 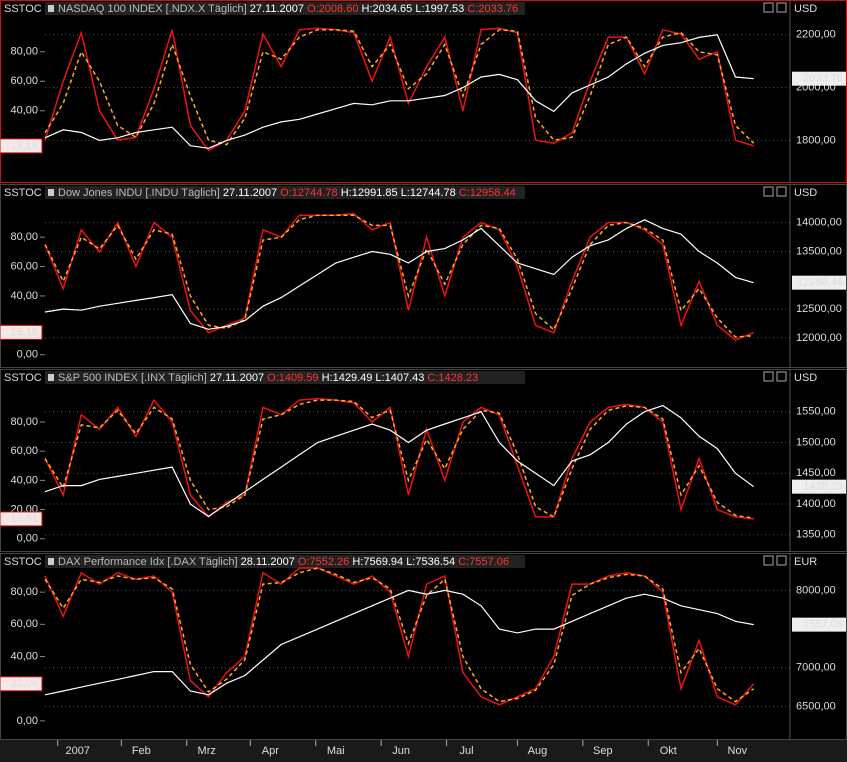 What do you see at coordinates (816, 535) in the screenshot?
I see `y2-tick-label: 1350,00` at bounding box center [816, 535].